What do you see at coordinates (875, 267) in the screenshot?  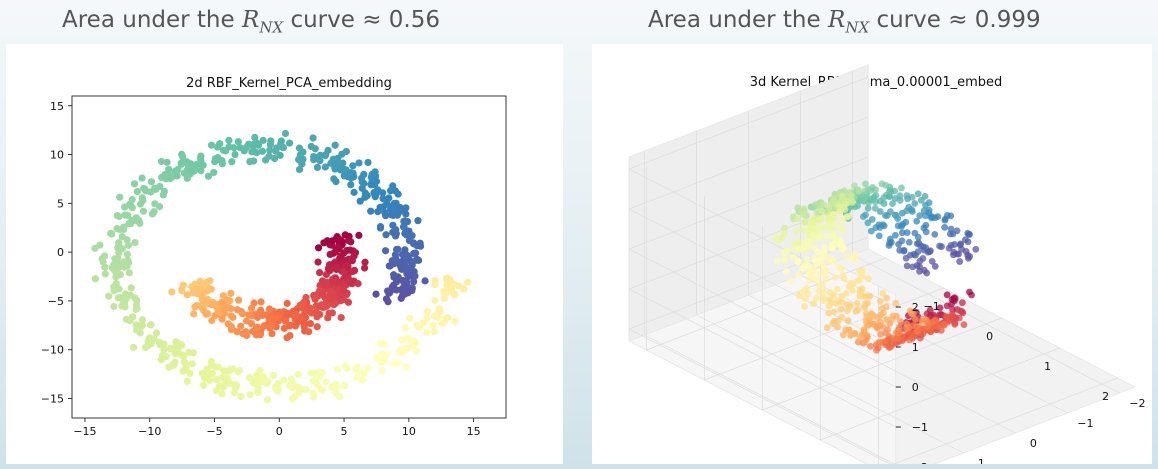 I see `chart-3d-points` at bounding box center [875, 267].